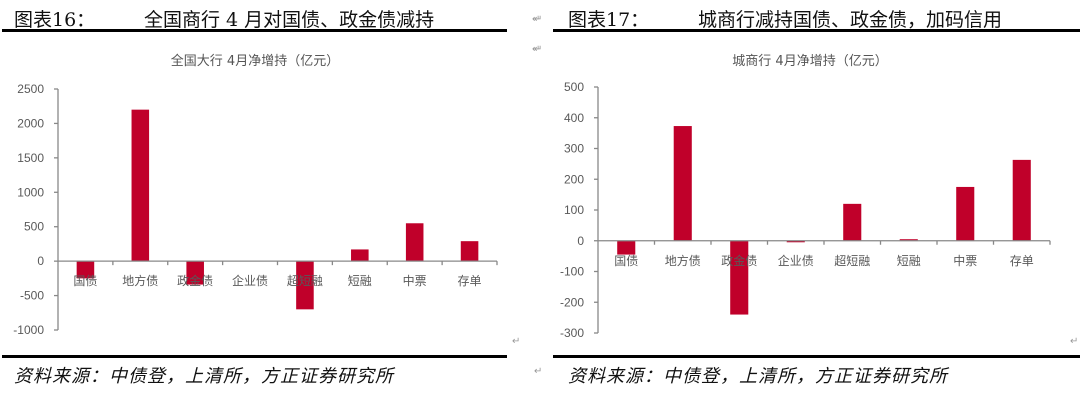 This screenshot has width=1080, height=409. What do you see at coordinates (28, 330) in the screenshot?
I see `y-tick-label: -1000` at bounding box center [28, 330].